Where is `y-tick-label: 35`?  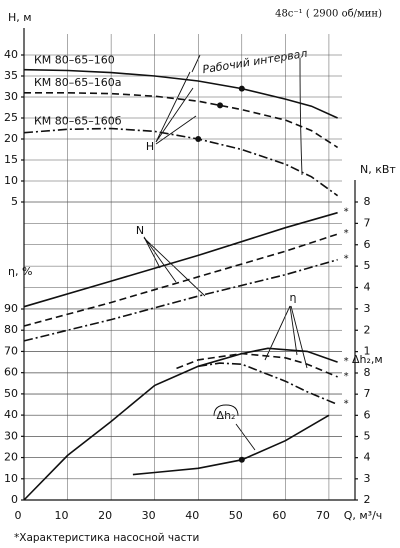
y-tick-label: 35 is located at coordinates (11, 75).